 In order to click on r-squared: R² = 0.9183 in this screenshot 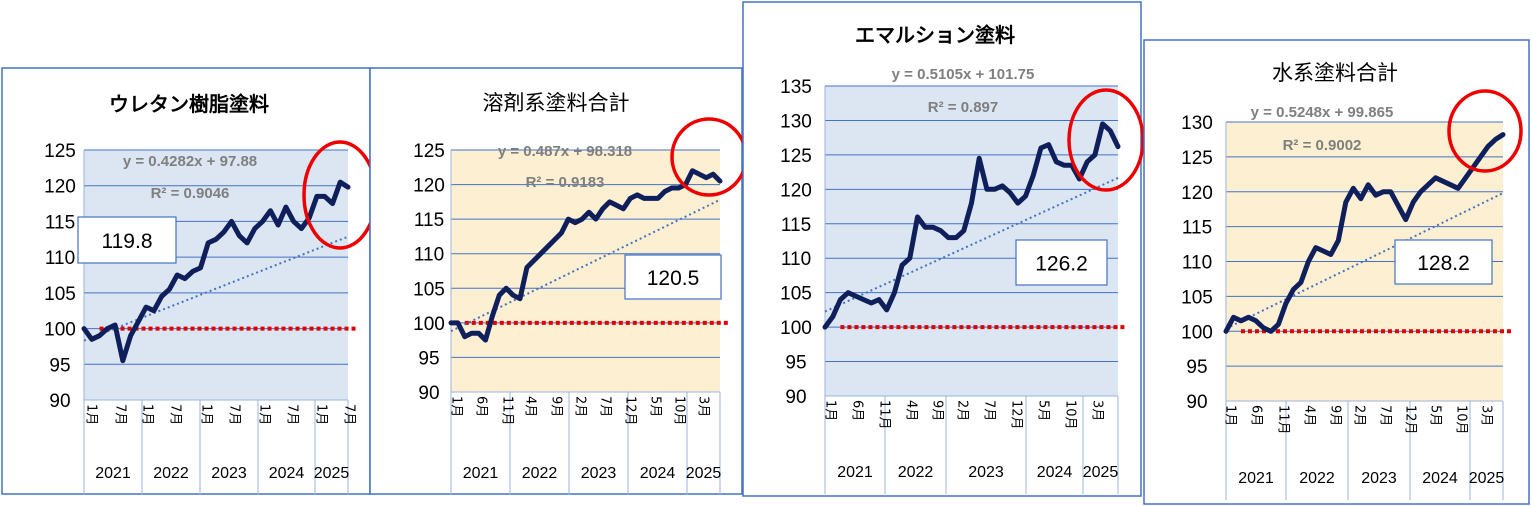, I will do `click(565, 182)`.